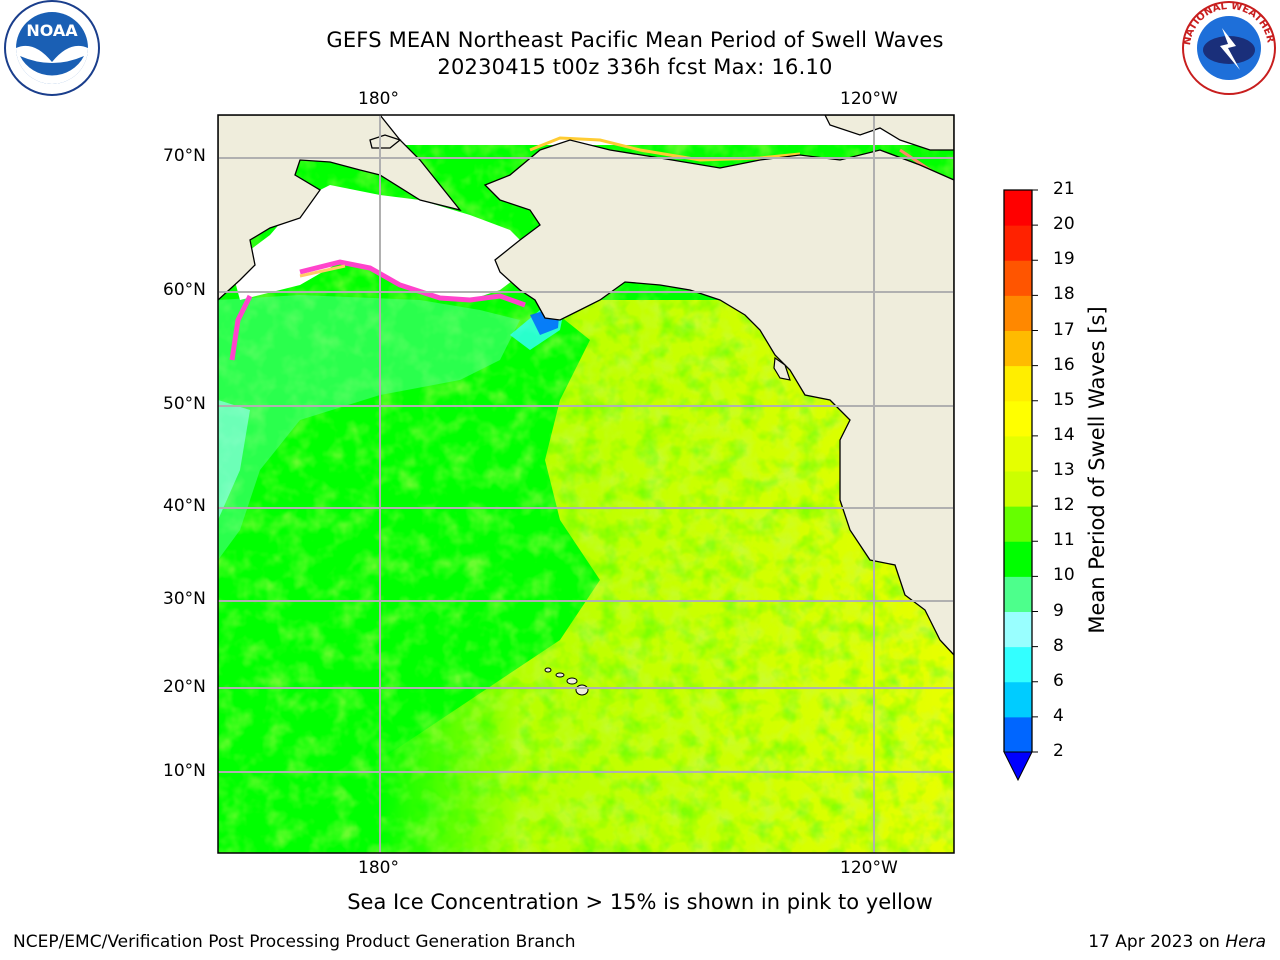 The width and height of the screenshot is (1280, 960). I want to click on lon-label-top-120w: 120°W, so click(869, 99).